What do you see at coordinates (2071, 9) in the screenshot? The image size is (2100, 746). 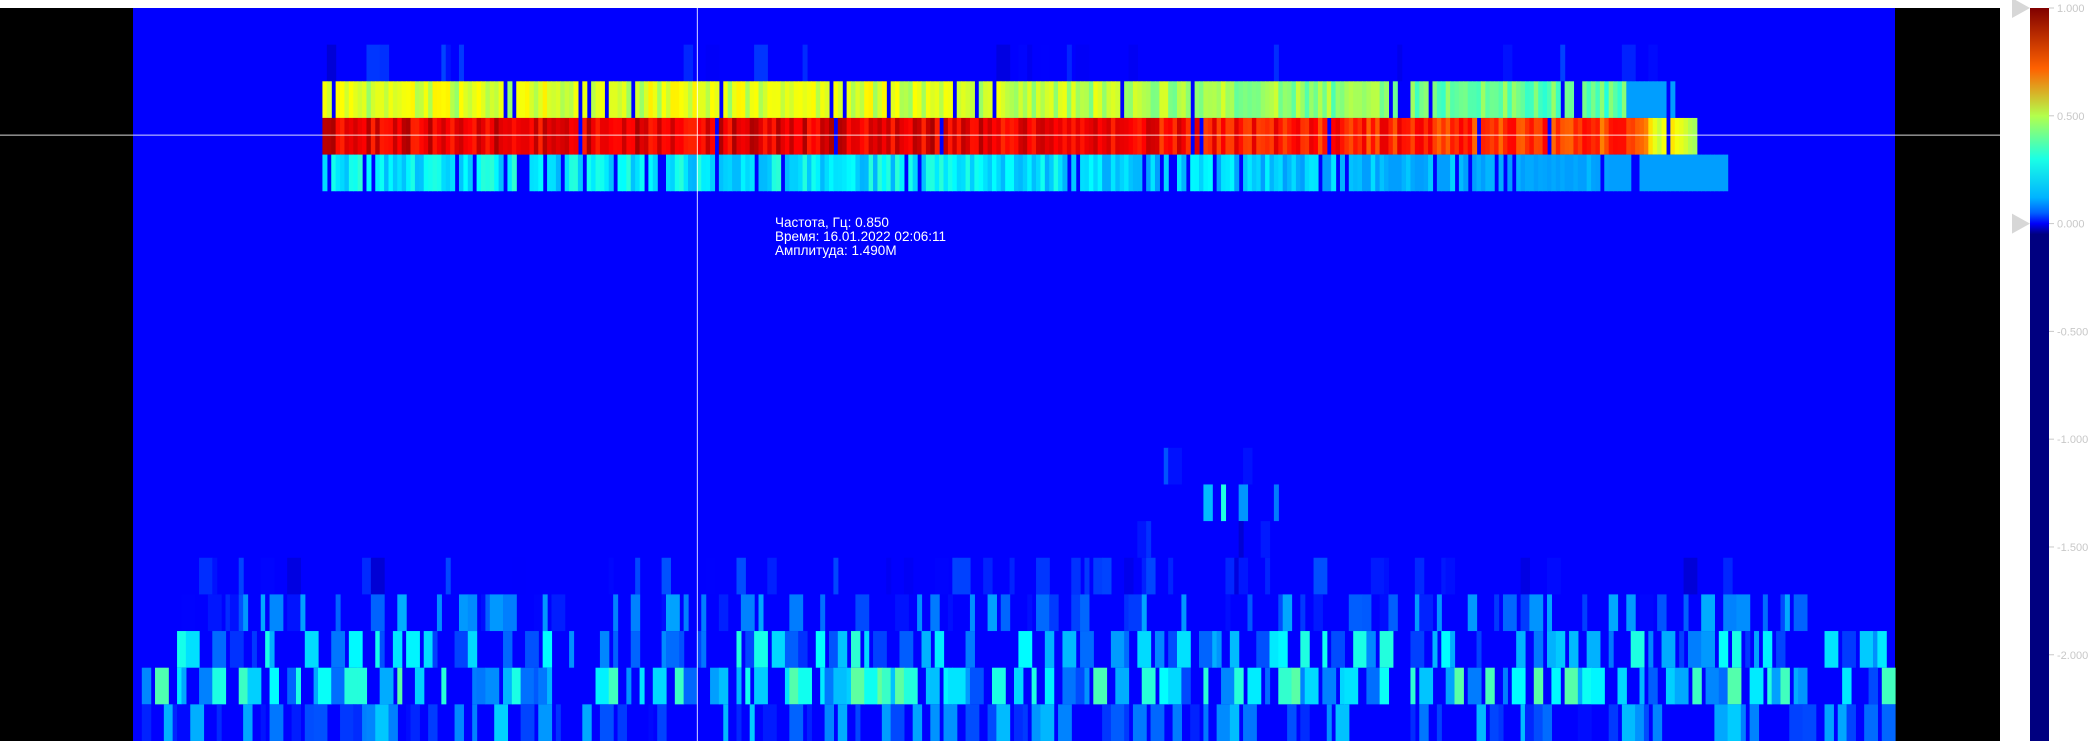 I see `colorbar-tick-label: 1.000` at bounding box center [2071, 9].